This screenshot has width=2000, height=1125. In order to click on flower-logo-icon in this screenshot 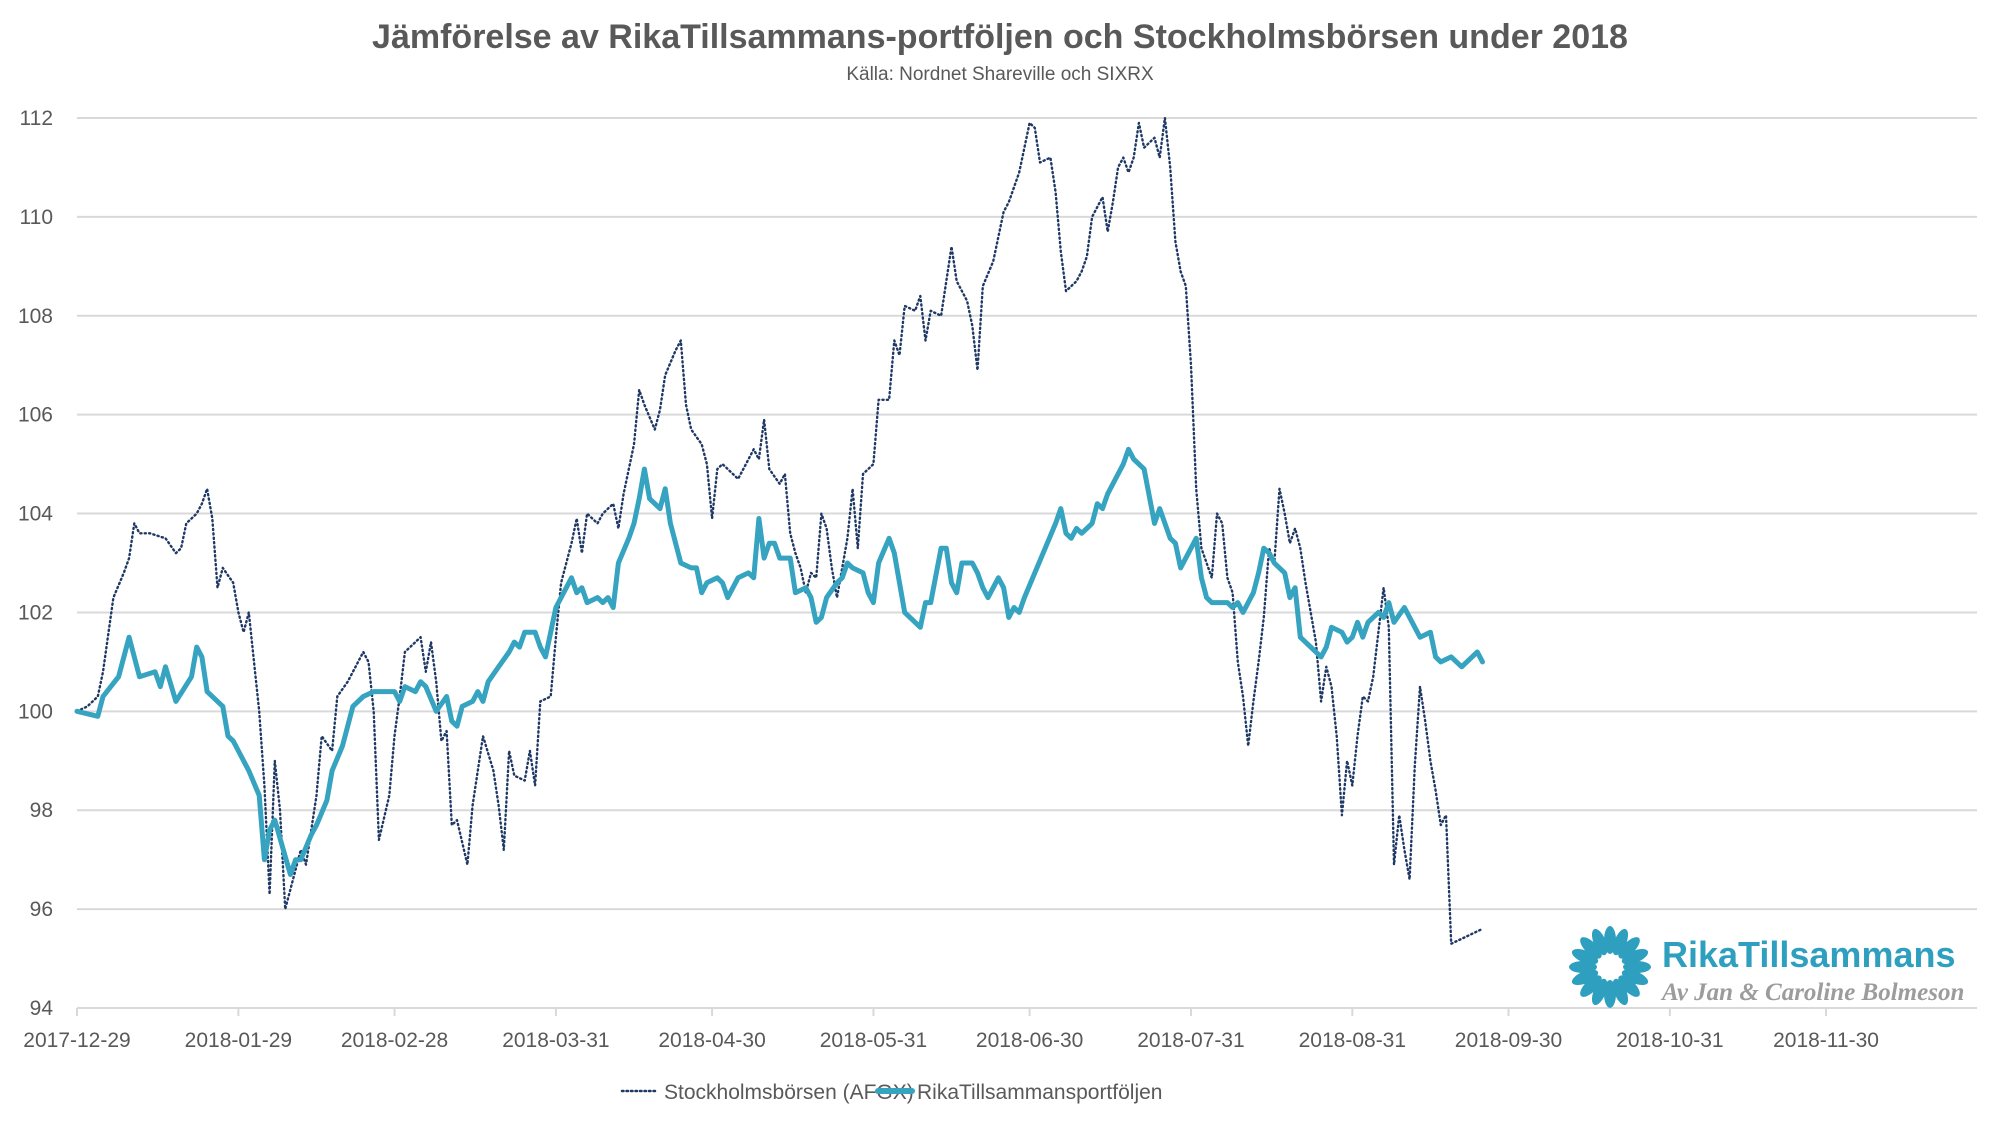, I will do `click(1610, 967)`.